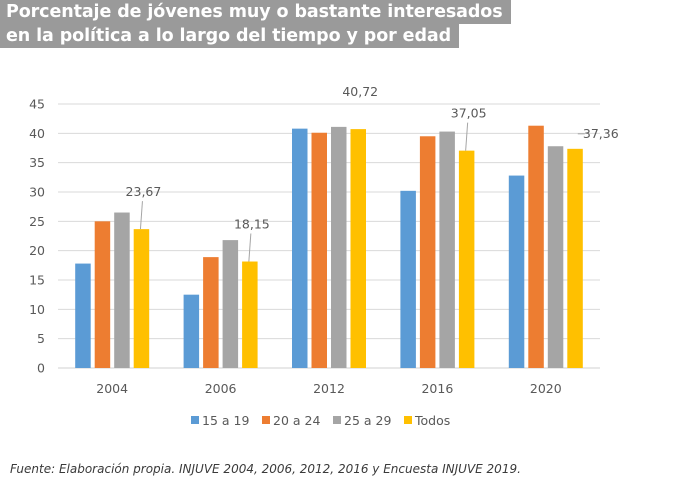 This screenshot has height=492, width=683. Describe the element at coordinates (432, 420) in the screenshot. I see `legend-label: Todos` at that location.